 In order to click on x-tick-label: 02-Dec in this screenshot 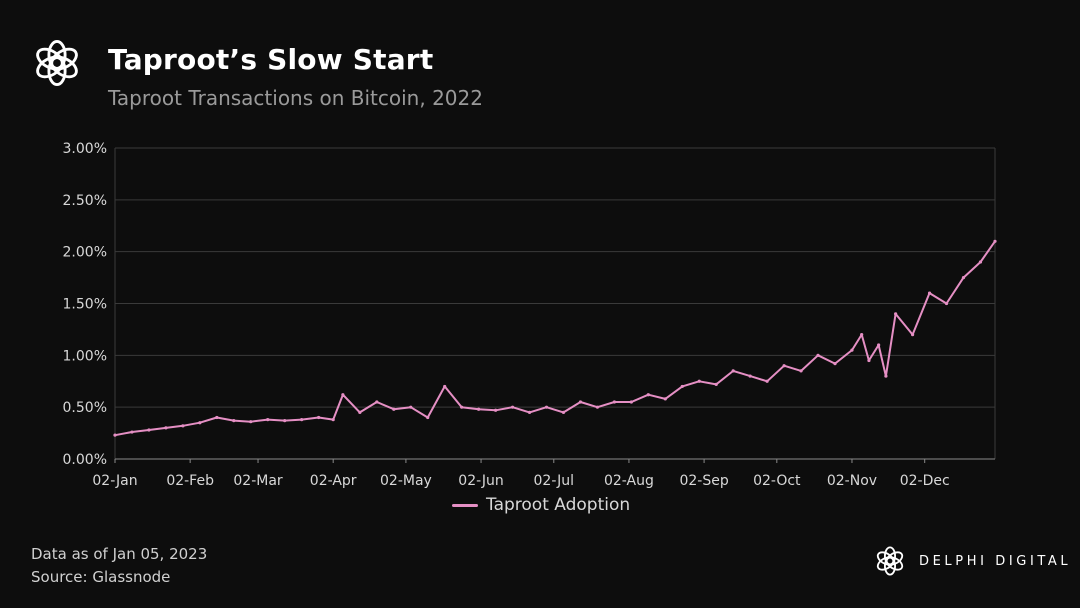, I will do `click(925, 481)`.